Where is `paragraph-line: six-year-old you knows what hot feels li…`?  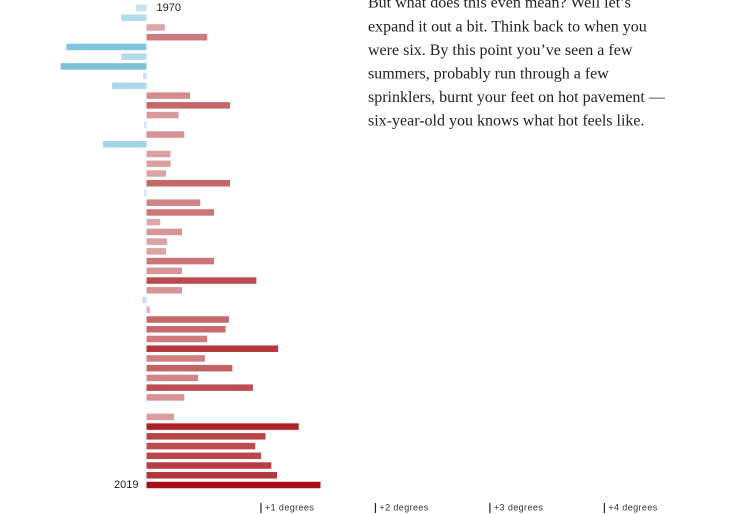 paragraph-line: six-year-old you knows what hot feels li… is located at coordinates (506, 121).